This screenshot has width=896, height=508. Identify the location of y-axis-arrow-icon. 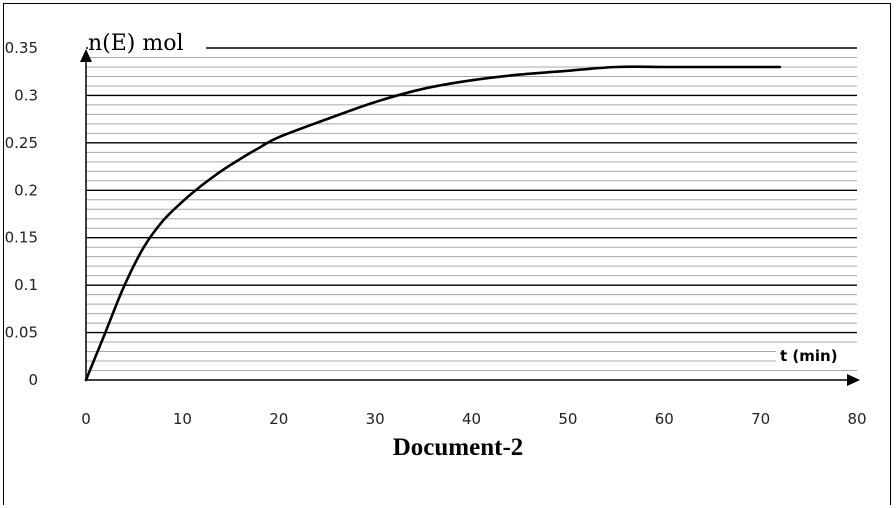
(86, 55).